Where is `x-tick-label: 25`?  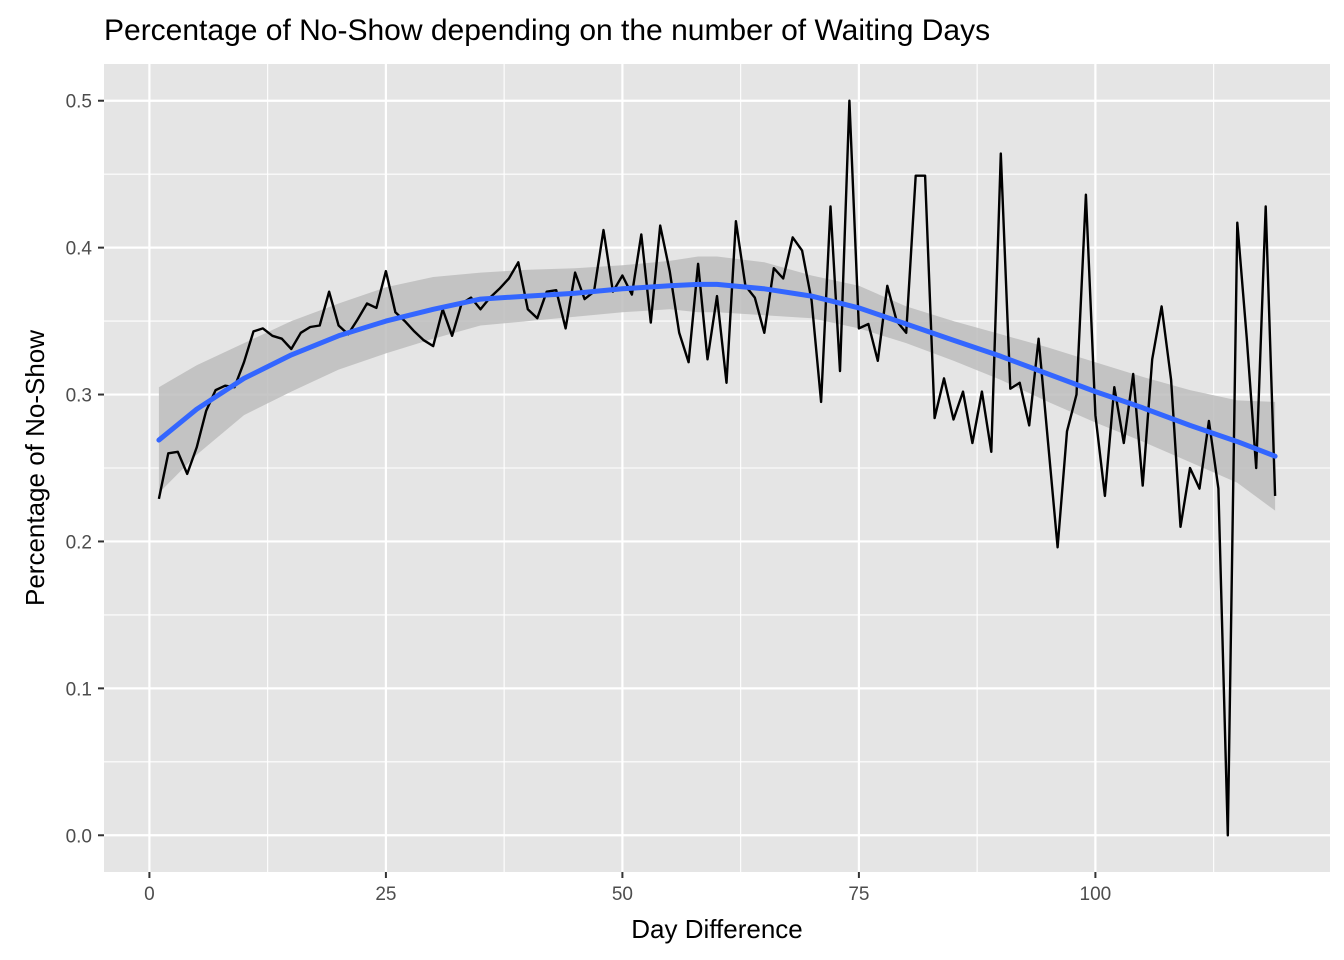
x-tick-label: 25 is located at coordinates (385, 894).